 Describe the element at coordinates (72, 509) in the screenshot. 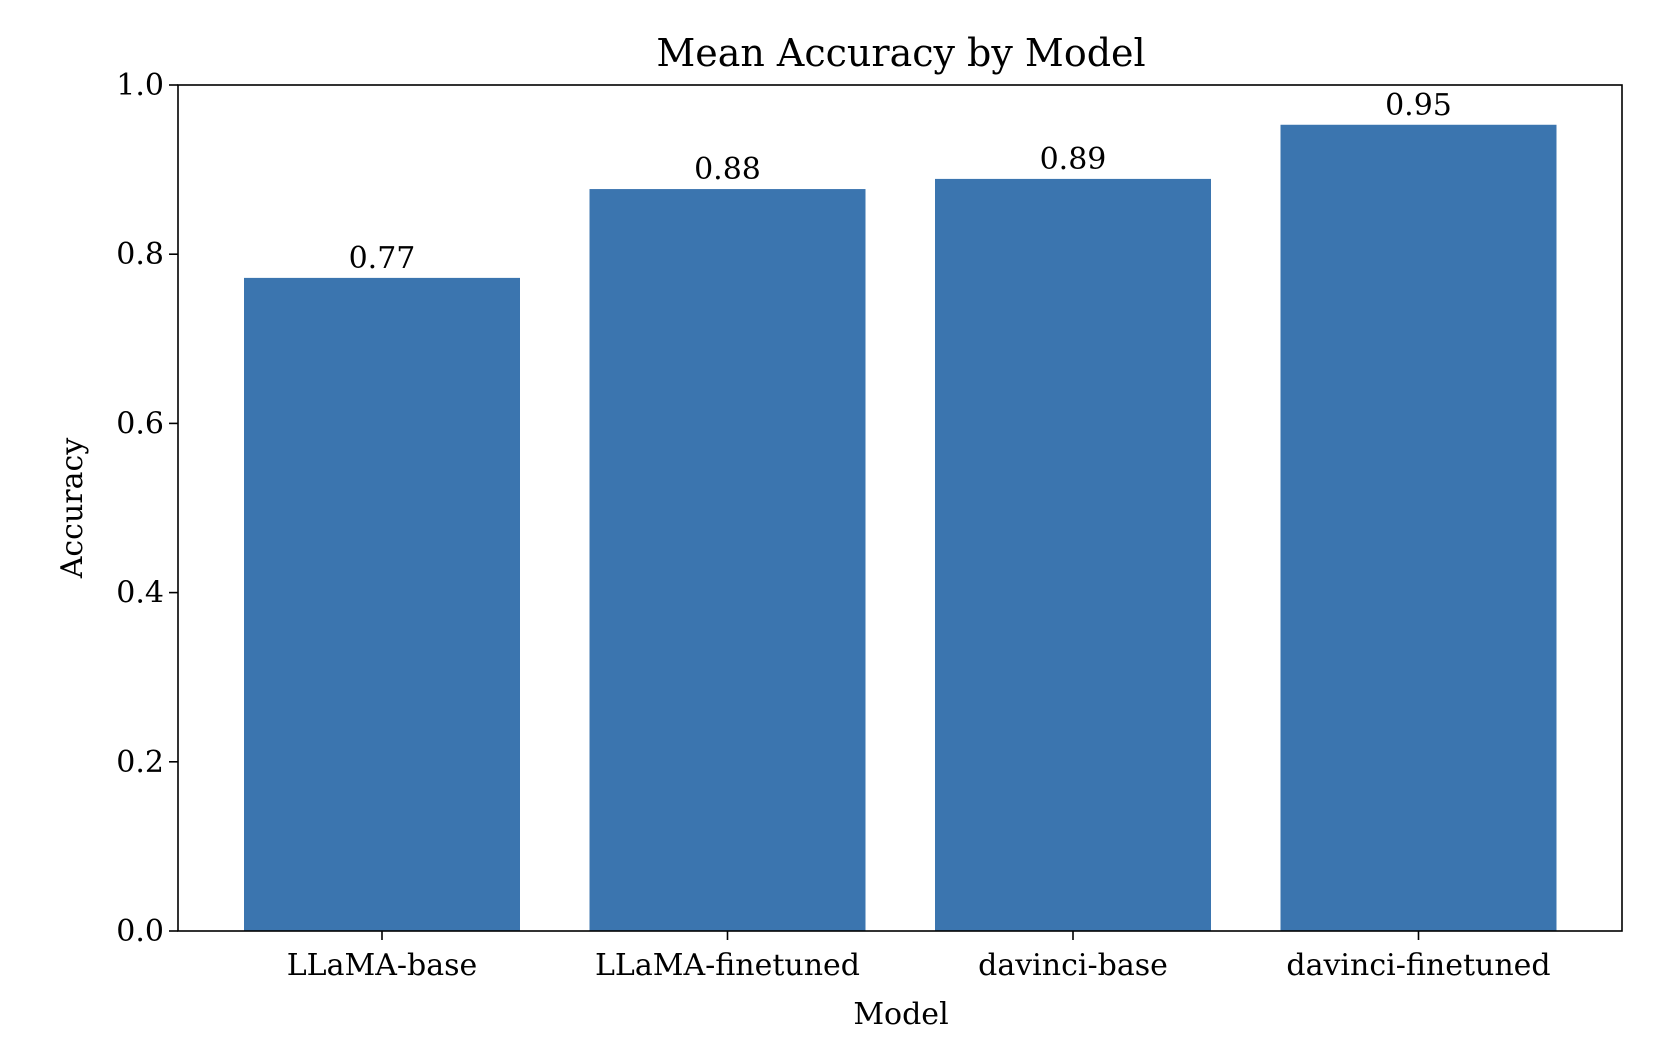

I see `y-axis-label: Accuracy` at that location.